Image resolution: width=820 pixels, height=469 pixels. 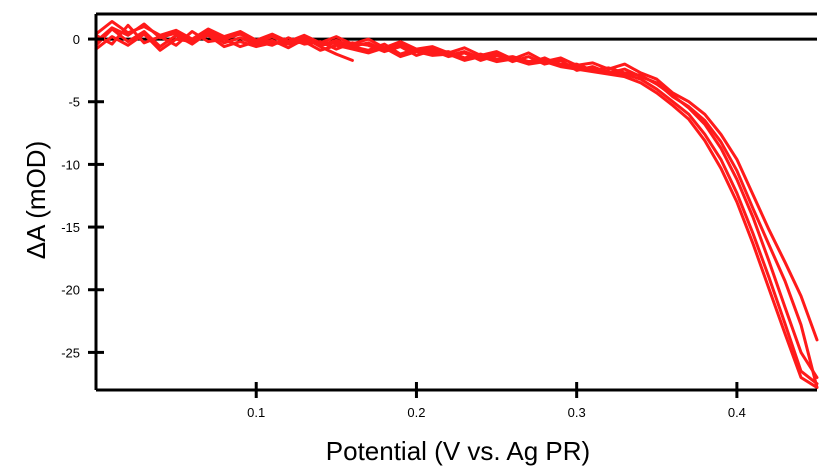 I want to click on x-axis-title: Potential (V vs. Ag PR), so click(x=458, y=451).